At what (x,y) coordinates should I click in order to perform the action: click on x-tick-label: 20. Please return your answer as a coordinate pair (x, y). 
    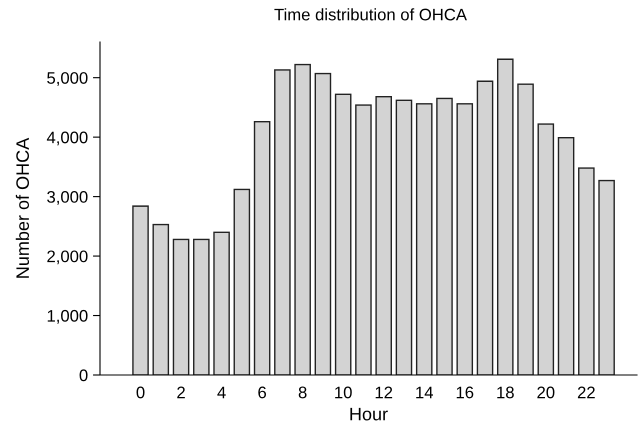
    Looking at the image, I should click on (545, 392).